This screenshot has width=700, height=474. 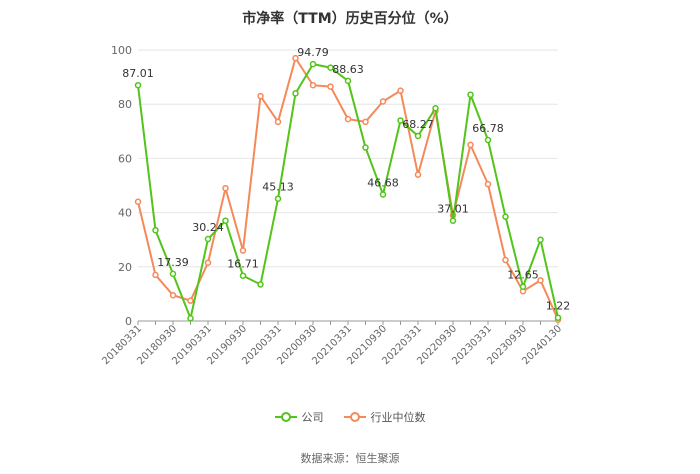 I want to click on data-label: 37.01, so click(x=453, y=209).